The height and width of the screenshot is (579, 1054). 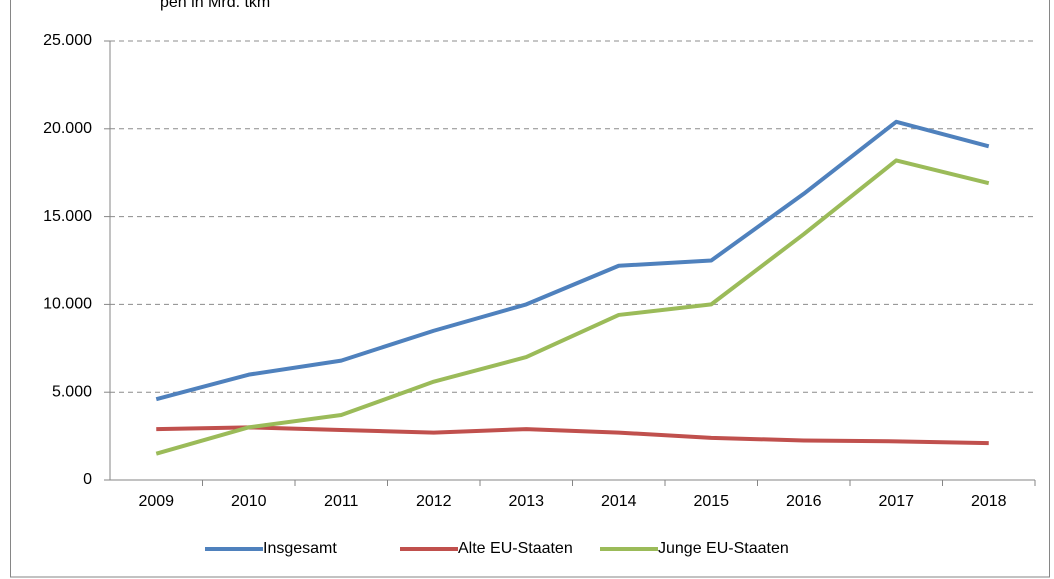 What do you see at coordinates (989, 501) in the screenshot?
I see `x-tick-label: 2018` at bounding box center [989, 501].